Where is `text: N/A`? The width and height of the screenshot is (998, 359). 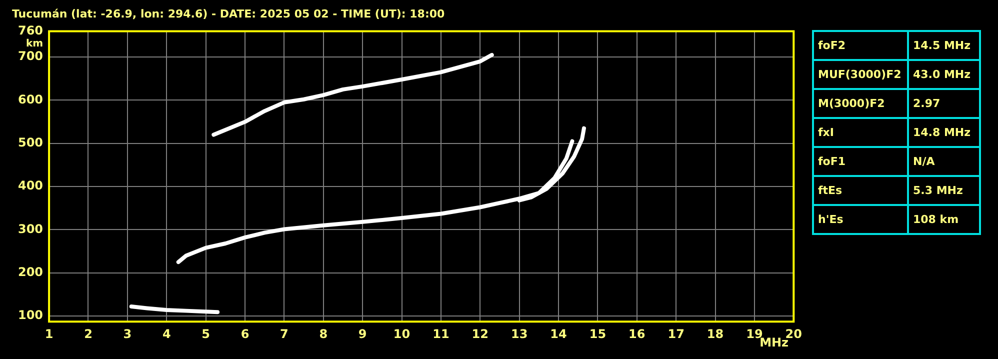 text: N/A is located at coordinates (944, 161).